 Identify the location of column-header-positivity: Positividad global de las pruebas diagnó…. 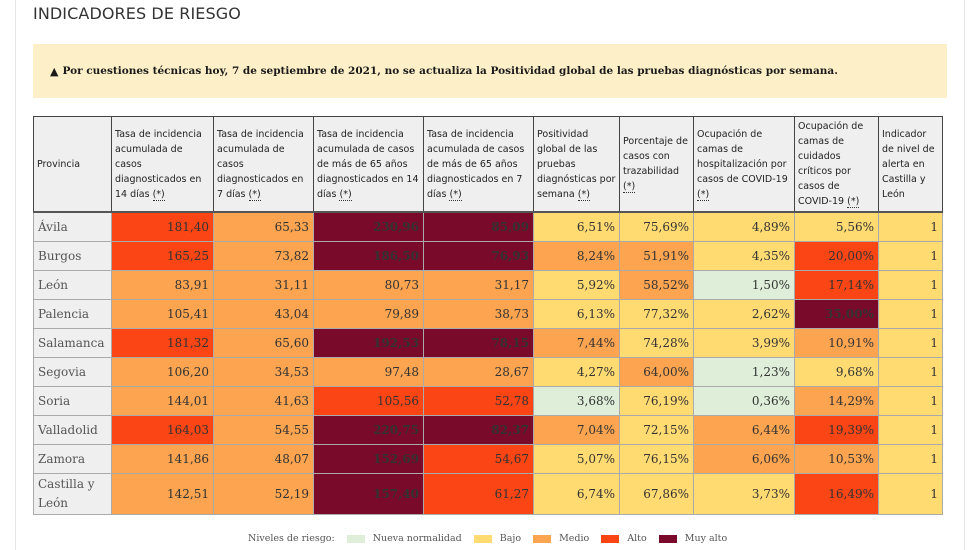
(576, 164).